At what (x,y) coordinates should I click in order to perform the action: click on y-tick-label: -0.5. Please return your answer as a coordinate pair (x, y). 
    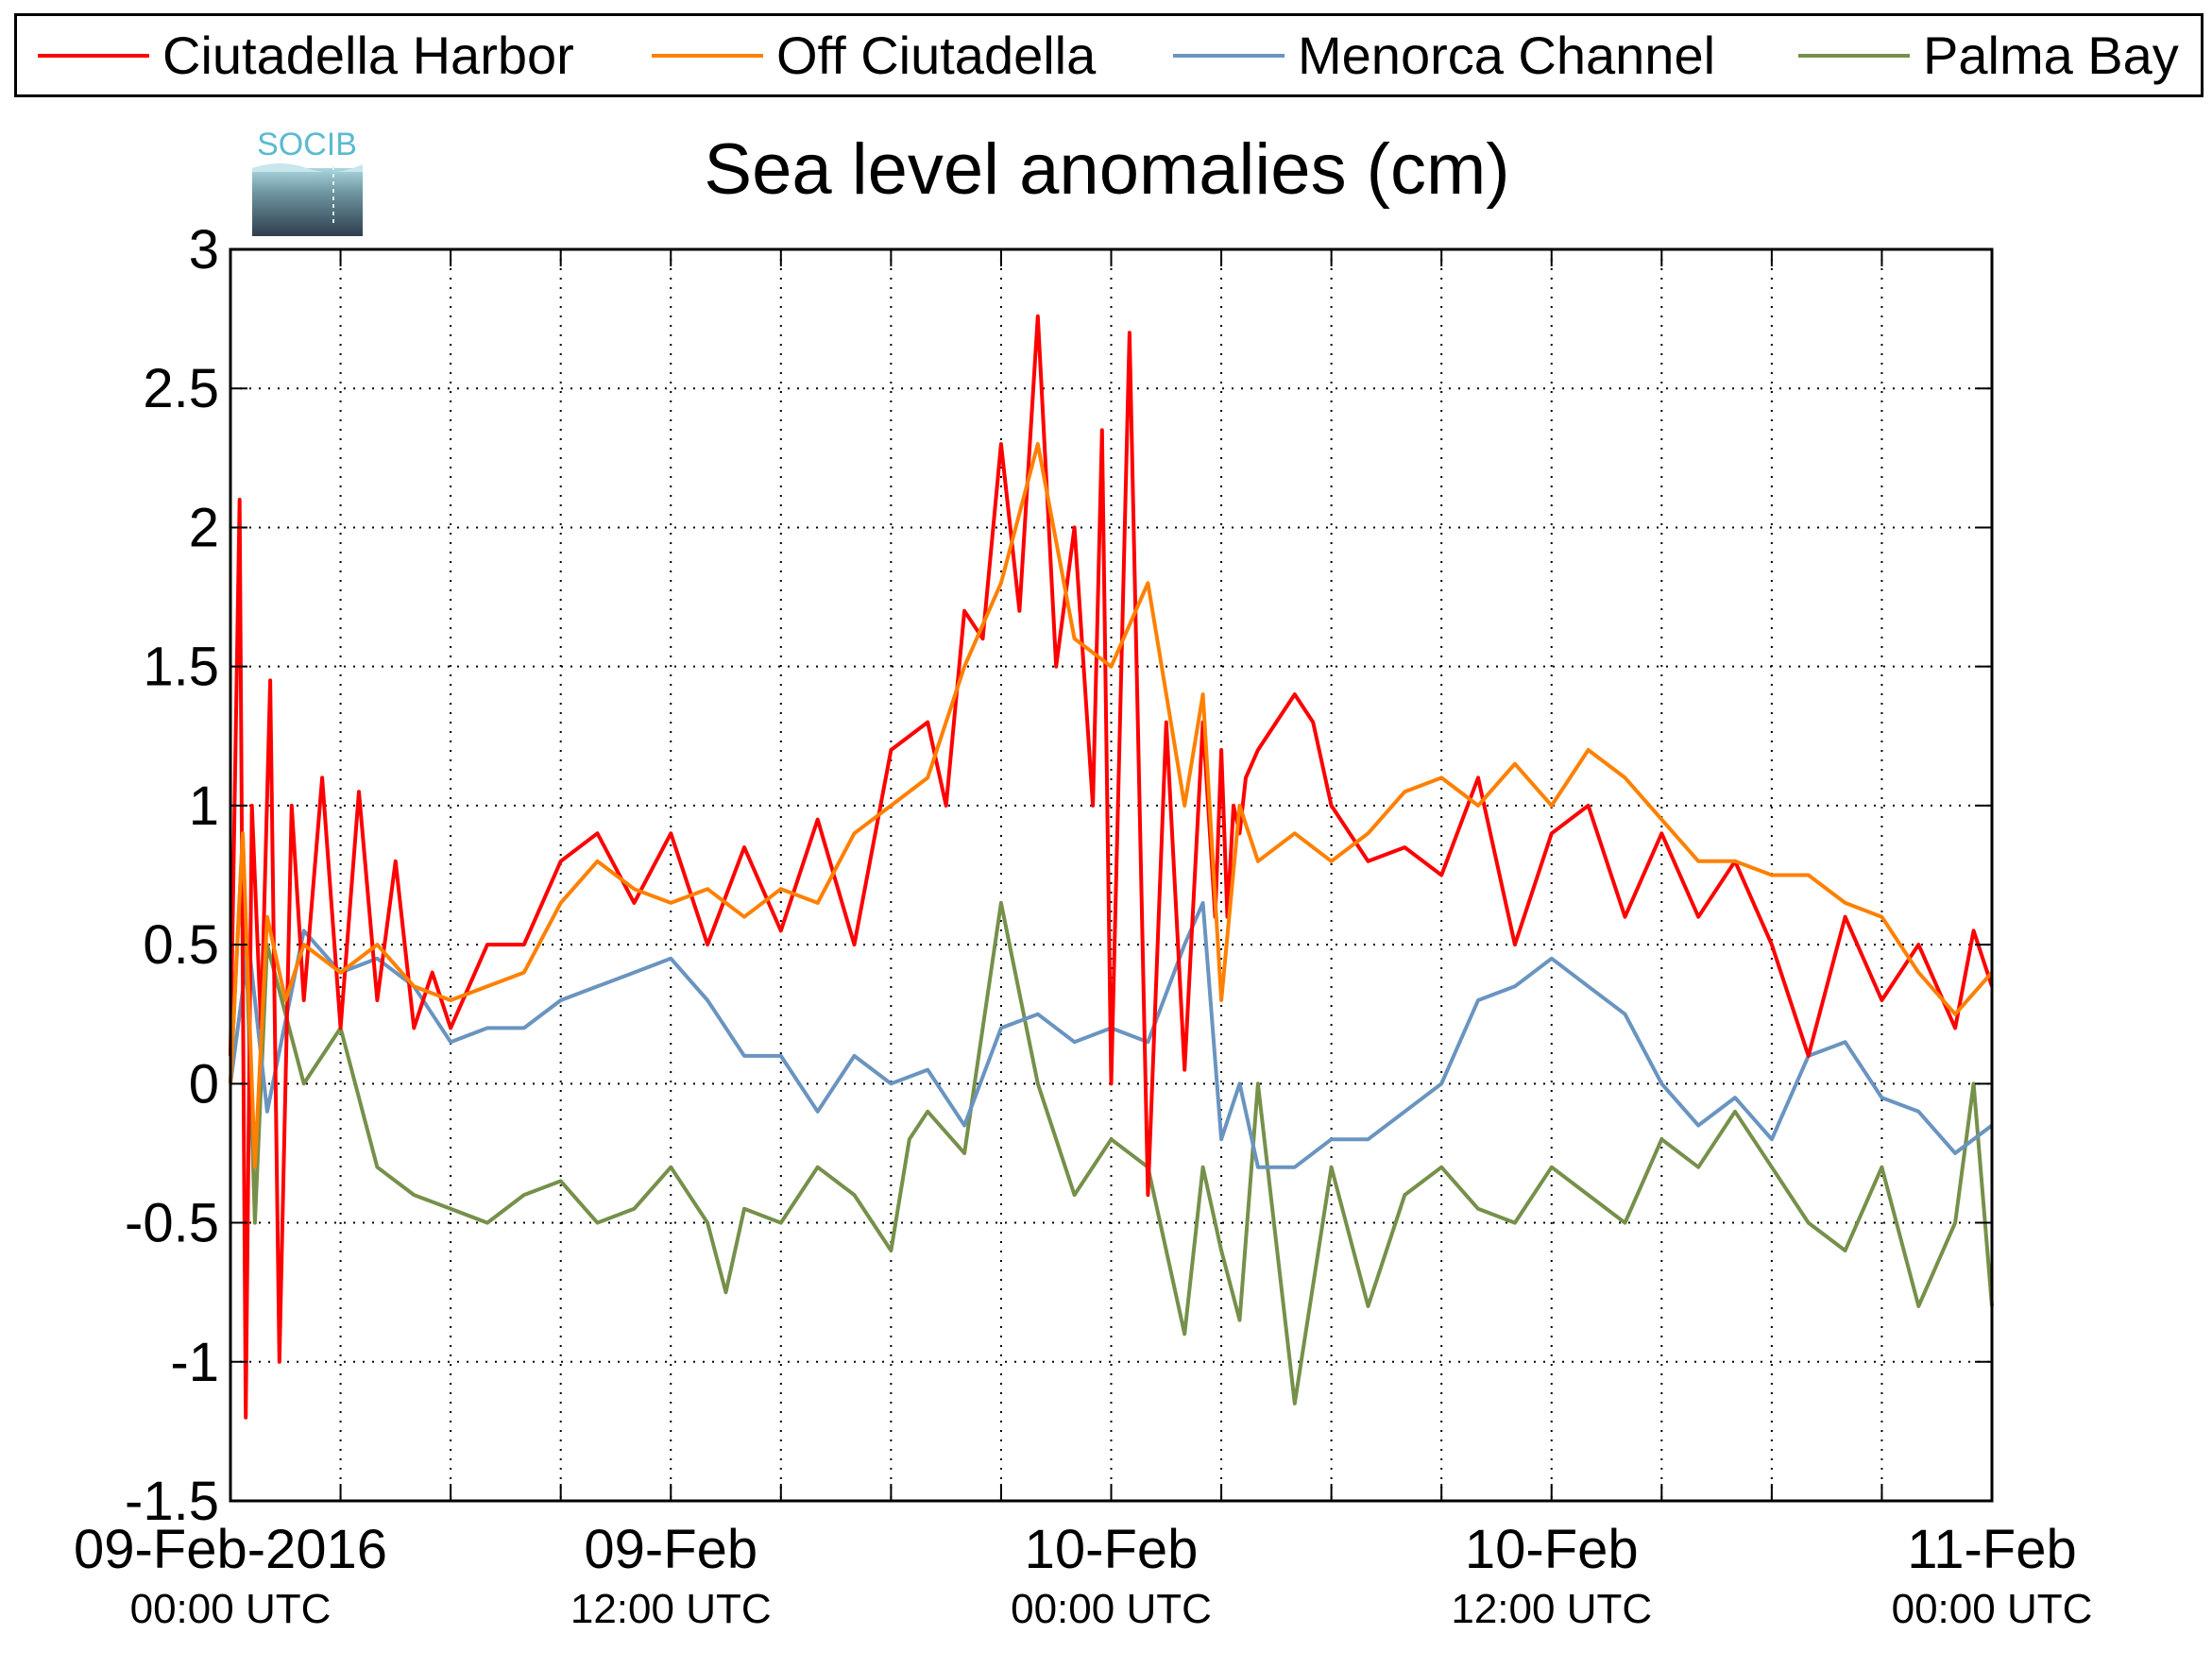
    Looking at the image, I should click on (172, 1223).